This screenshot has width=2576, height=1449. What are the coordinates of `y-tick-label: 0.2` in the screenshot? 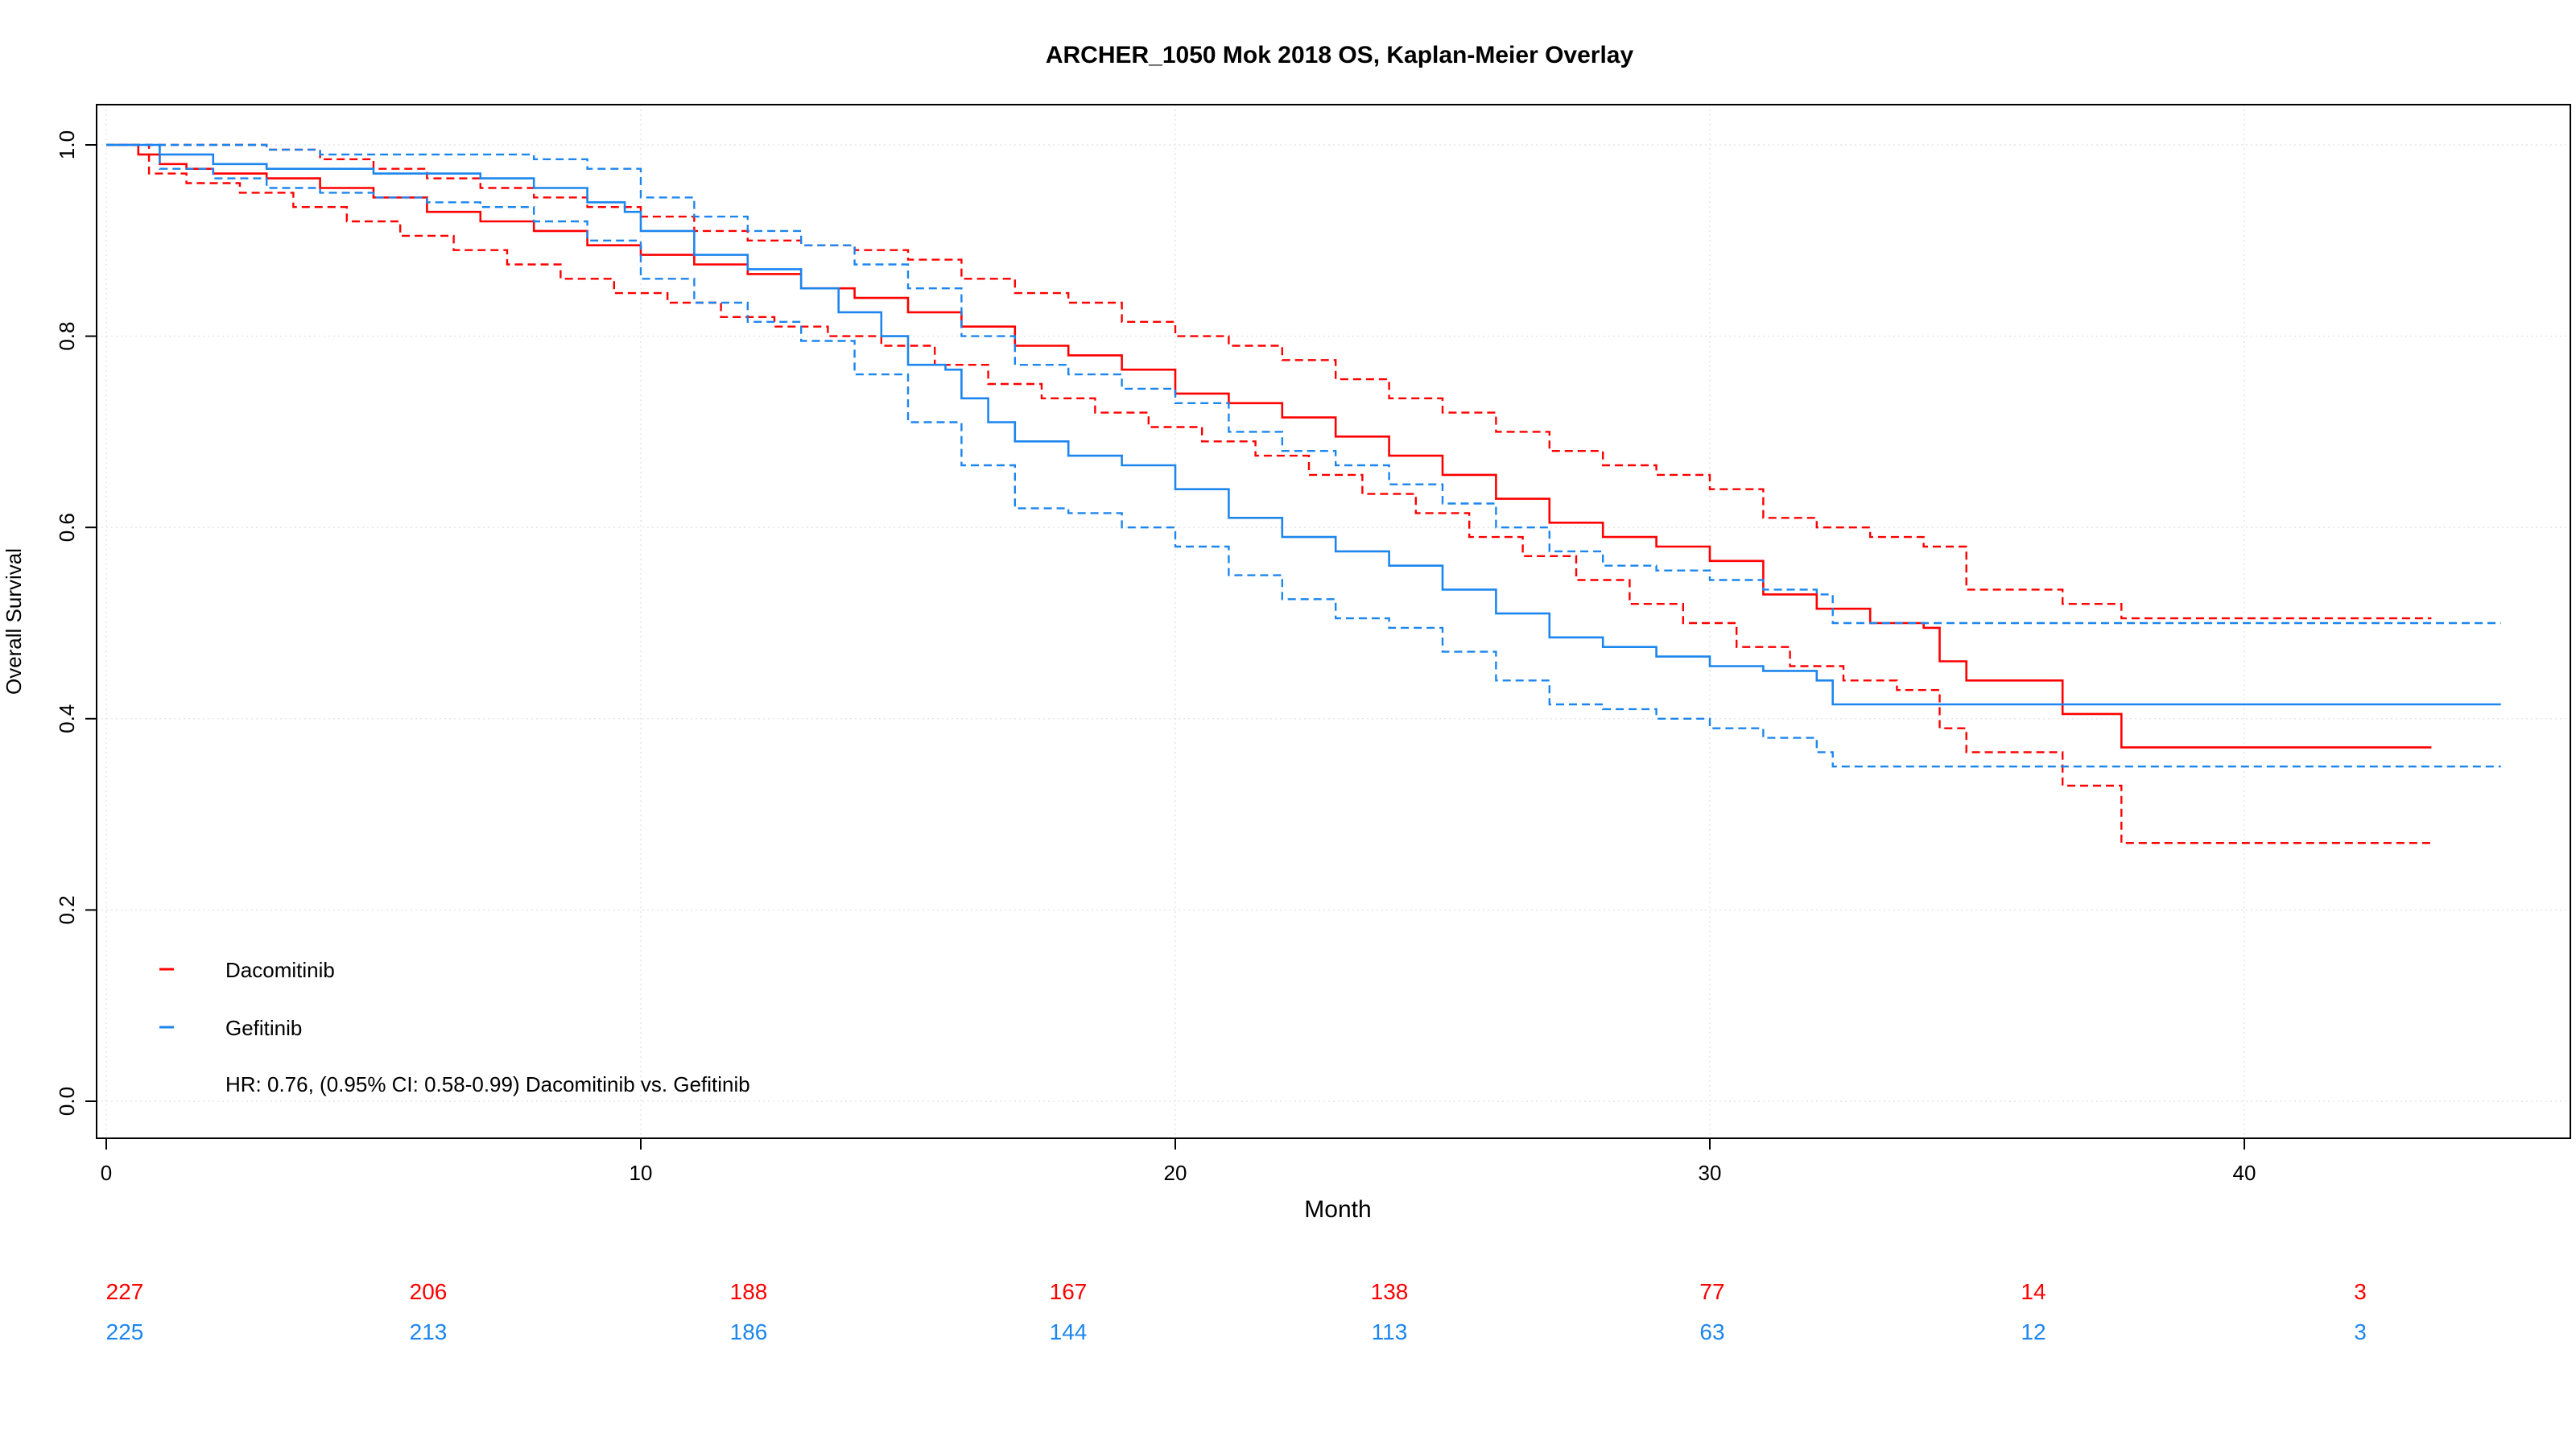 It's located at (67, 909).